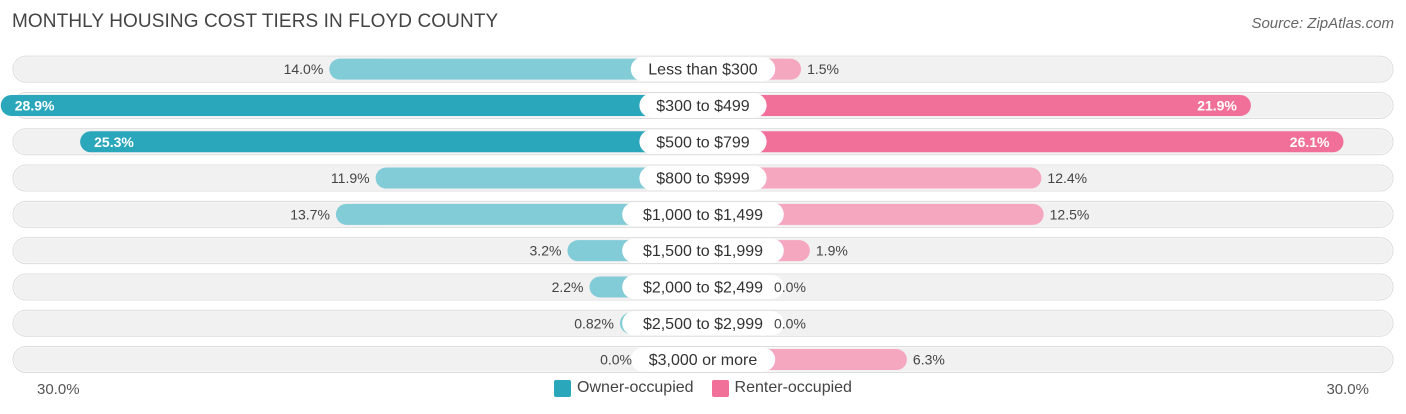 The height and width of the screenshot is (414, 1406). I want to click on owner-value-label: 0.82%, so click(594, 323).